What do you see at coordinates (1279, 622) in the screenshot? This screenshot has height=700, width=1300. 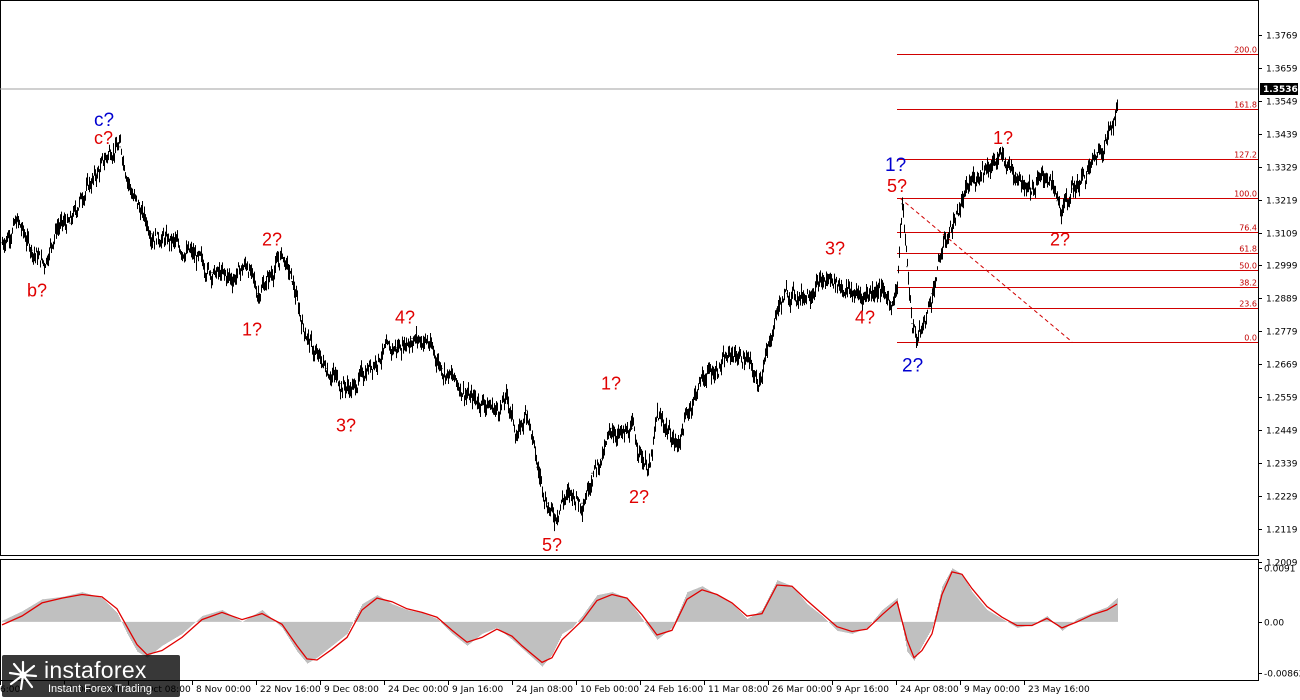 I see `oscillator-axis: 0.0091 0.00 -0.00862` at bounding box center [1279, 622].